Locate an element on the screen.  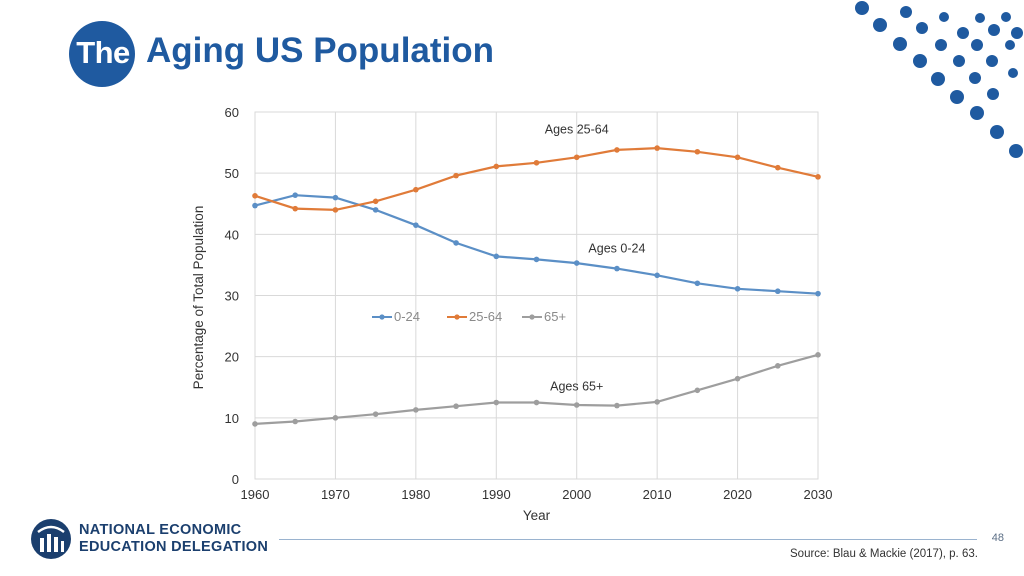
x-tick-label: 1970 is located at coordinates (335, 494).